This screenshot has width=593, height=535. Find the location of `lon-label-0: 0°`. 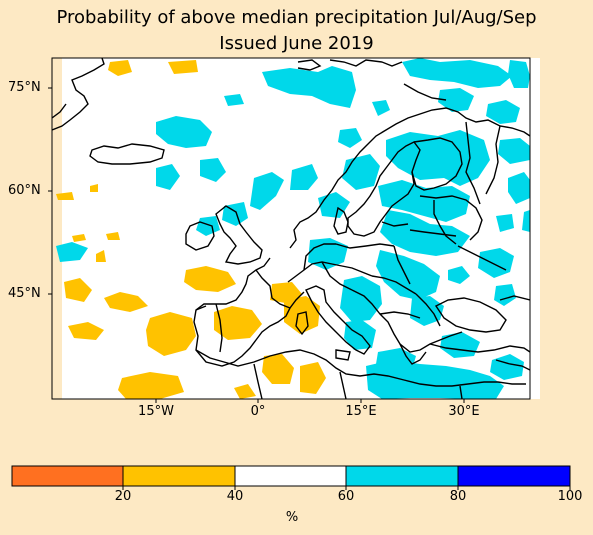

lon-label-0: 0° is located at coordinates (258, 411).